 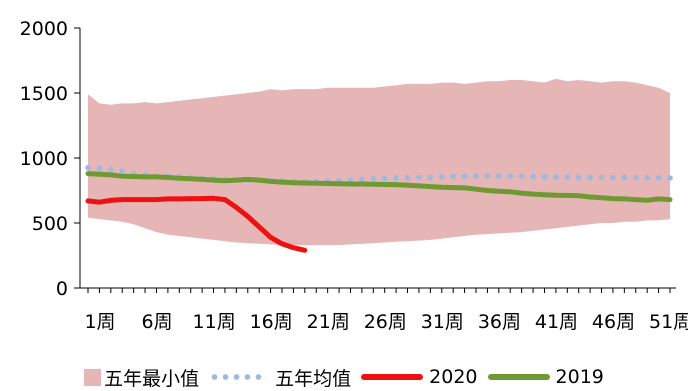 I want to click on y-tick-label: 2000, so click(x=44, y=29).